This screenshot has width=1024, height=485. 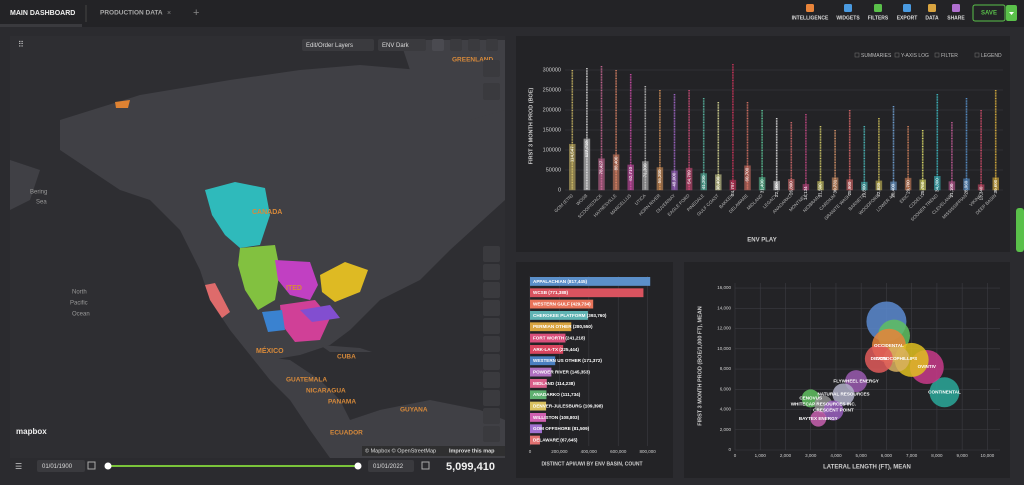 I want to click on asia-edge, so click(x=25, y=185).